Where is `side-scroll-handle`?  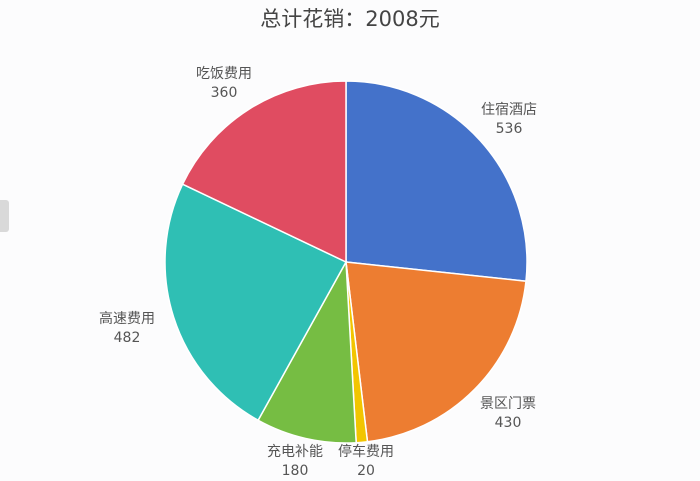
side-scroll-handle is located at coordinates (4, 216).